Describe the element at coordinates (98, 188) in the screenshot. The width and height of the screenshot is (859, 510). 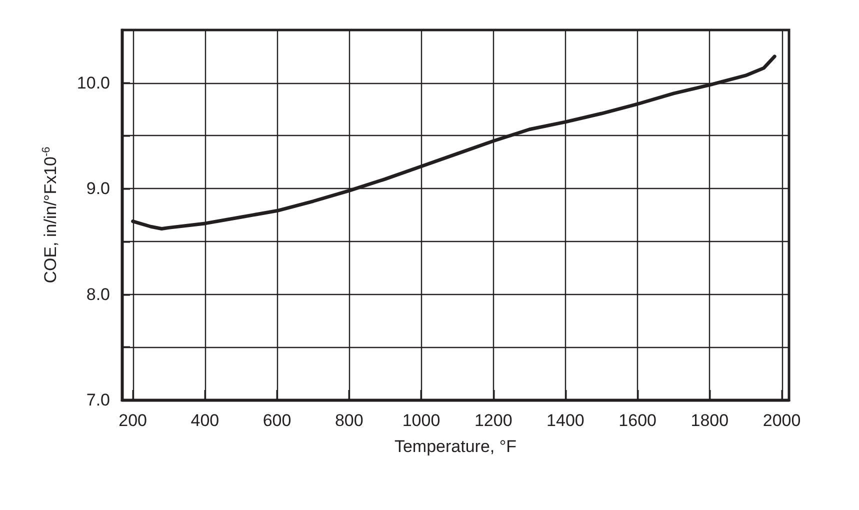
I see `y-tick-label: 9.0` at that location.